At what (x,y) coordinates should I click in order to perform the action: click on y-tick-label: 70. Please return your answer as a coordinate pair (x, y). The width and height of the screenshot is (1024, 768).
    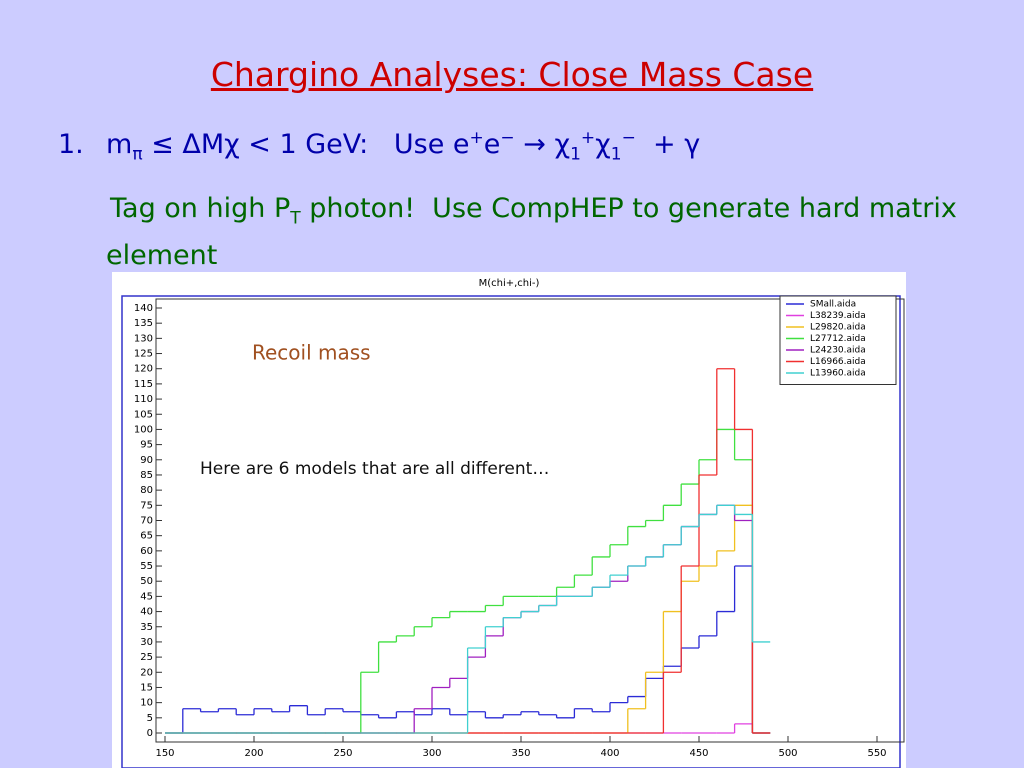
    Looking at the image, I should click on (146, 521).